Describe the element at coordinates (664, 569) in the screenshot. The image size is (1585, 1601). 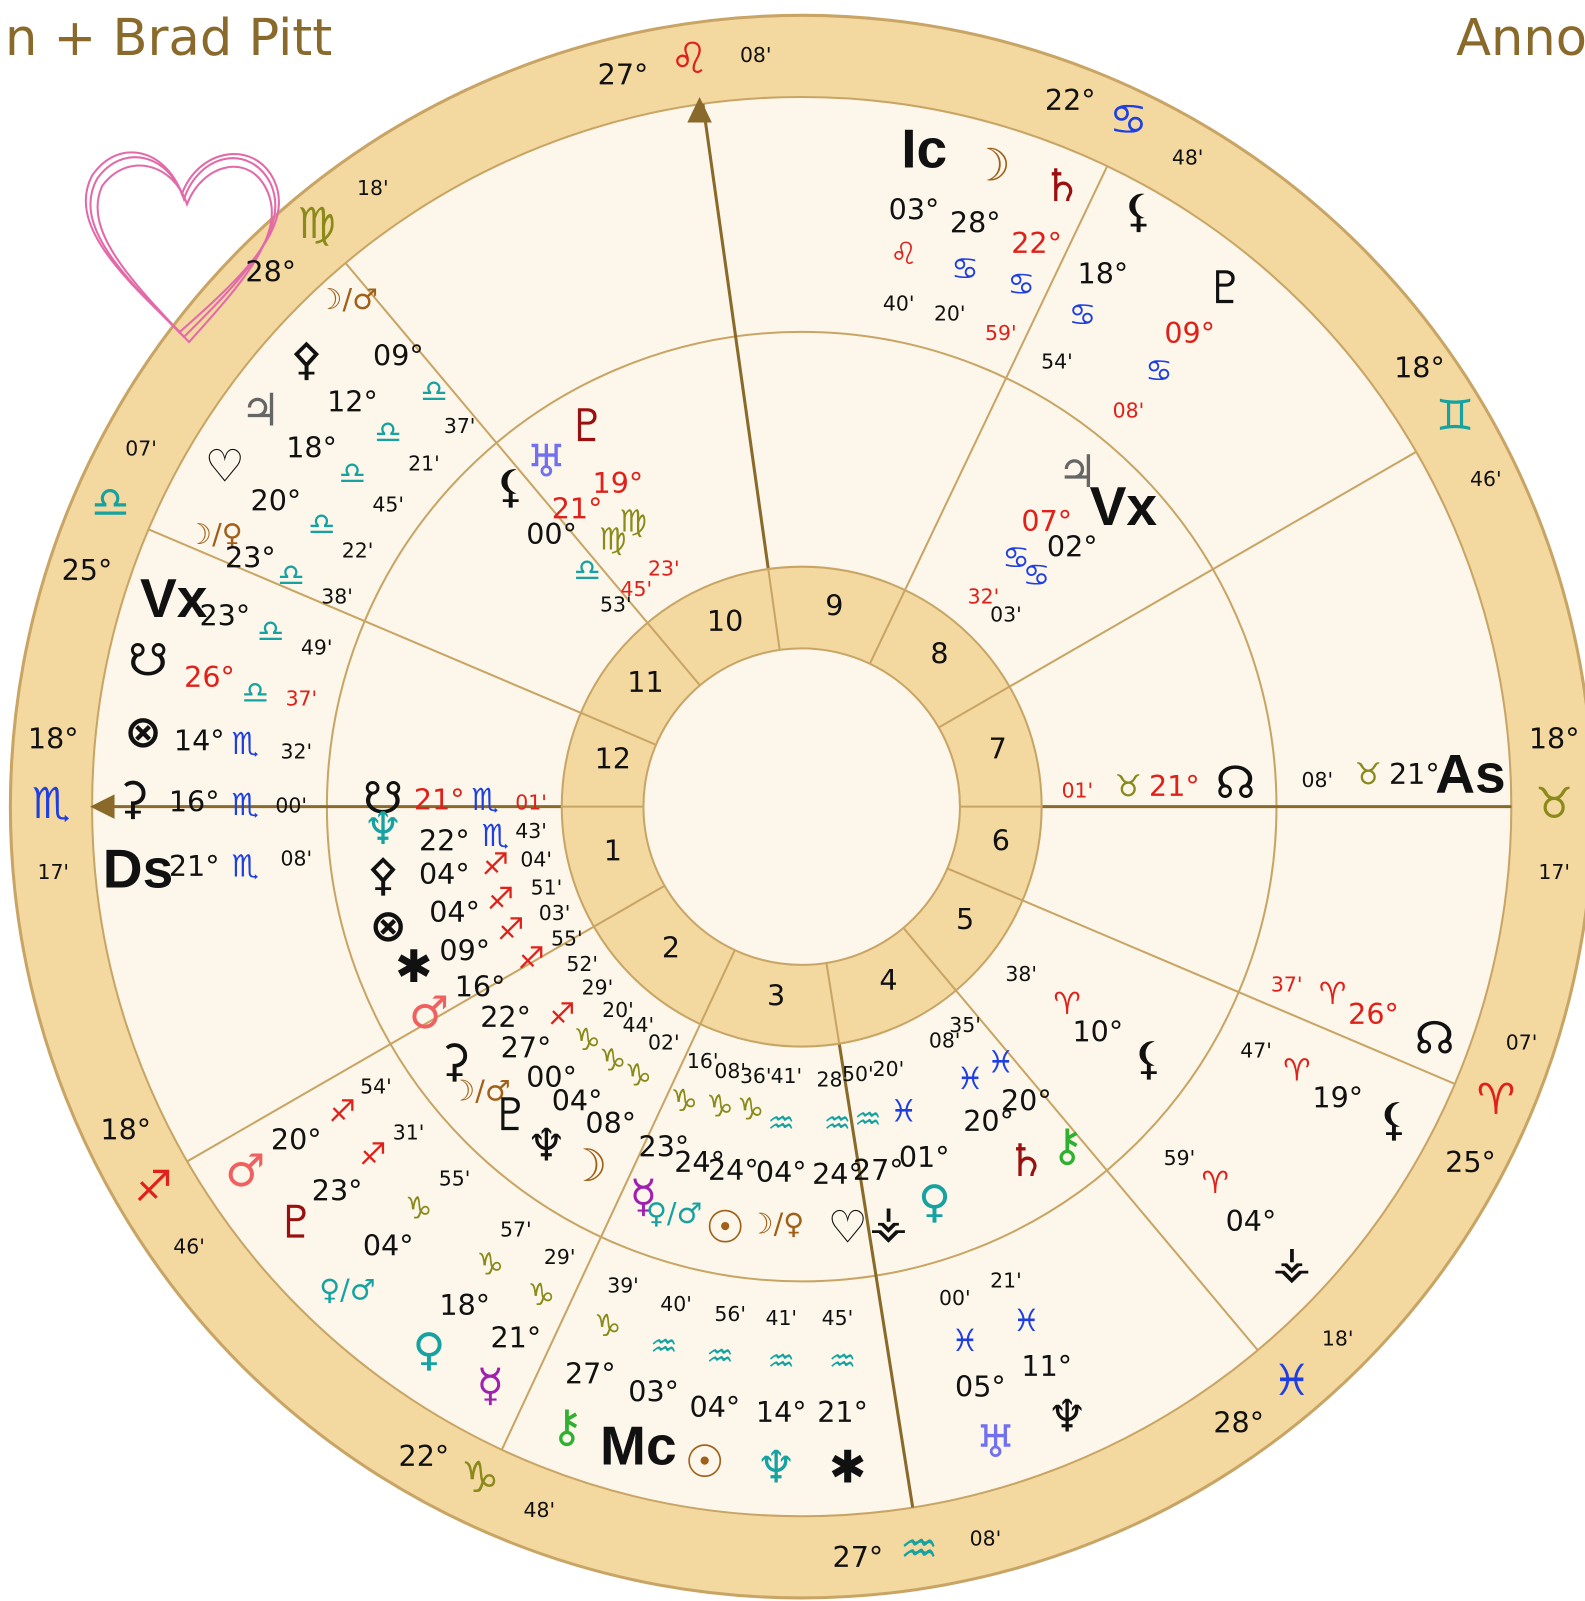
I see `chart-label: 23'` at that location.